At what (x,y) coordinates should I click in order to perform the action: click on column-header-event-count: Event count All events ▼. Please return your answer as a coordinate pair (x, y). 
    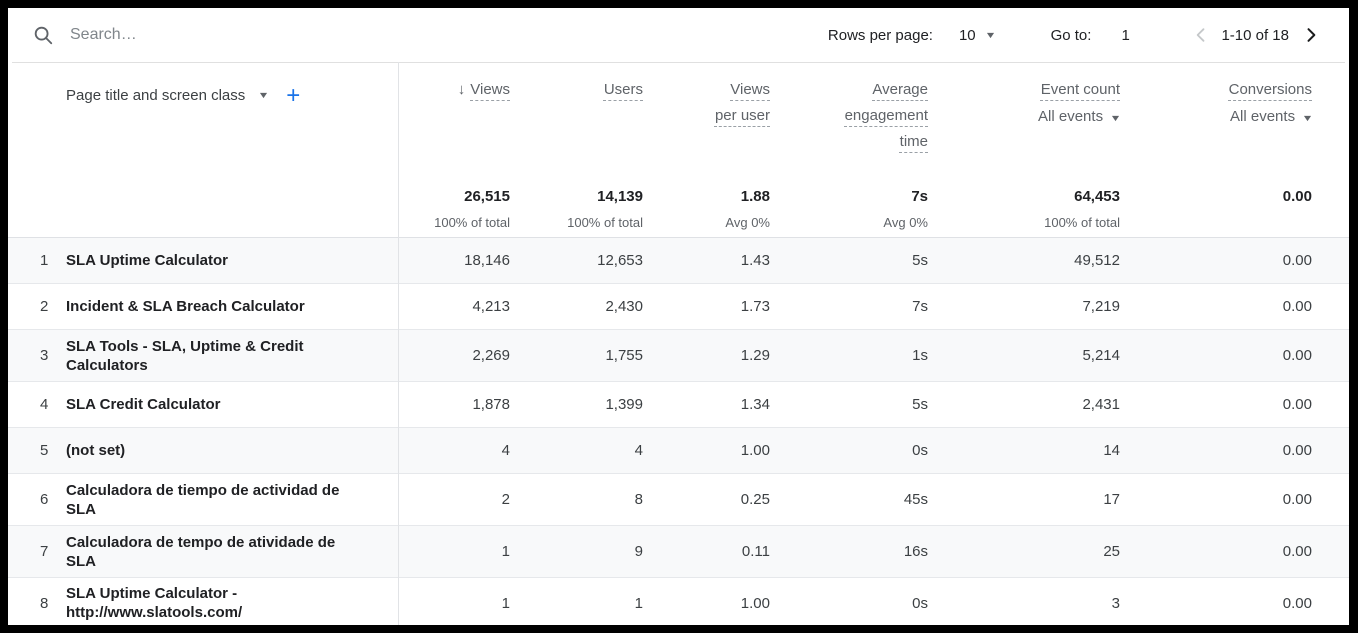
    Looking at the image, I should click on (1025, 109).